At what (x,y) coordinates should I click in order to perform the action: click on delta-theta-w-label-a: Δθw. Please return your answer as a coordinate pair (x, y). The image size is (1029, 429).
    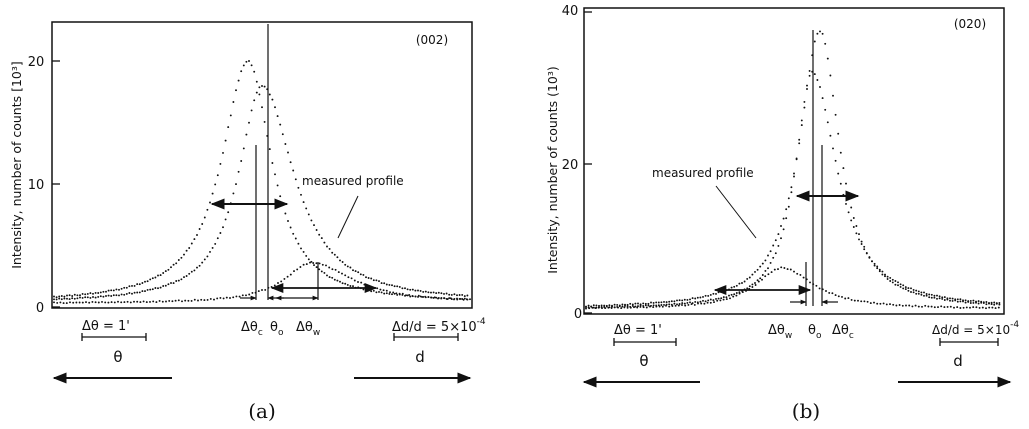
    Looking at the image, I should click on (308, 329).